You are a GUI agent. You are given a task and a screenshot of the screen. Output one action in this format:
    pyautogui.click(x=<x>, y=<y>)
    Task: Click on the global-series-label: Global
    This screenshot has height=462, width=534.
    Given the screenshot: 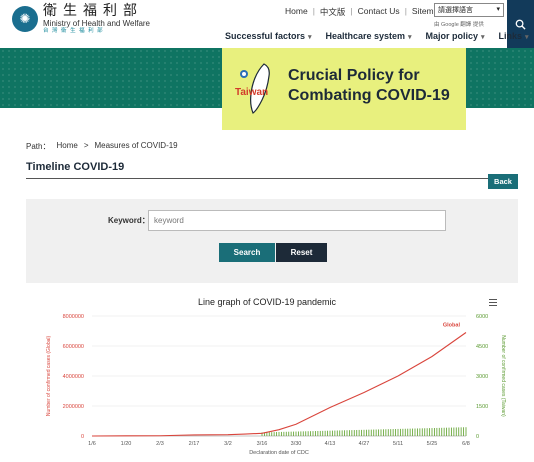 What is the action you would take?
    pyautogui.click(x=452, y=326)
    